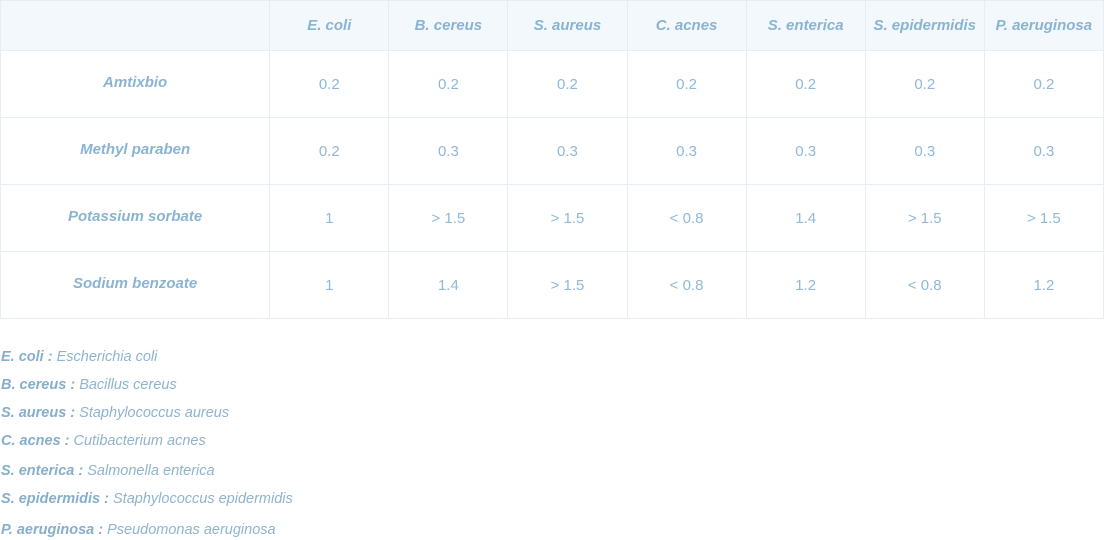 The height and width of the screenshot is (540, 1104). Describe the element at coordinates (42, 471) in the screenshot. I see `legend-term: S. enterica :` at that location.